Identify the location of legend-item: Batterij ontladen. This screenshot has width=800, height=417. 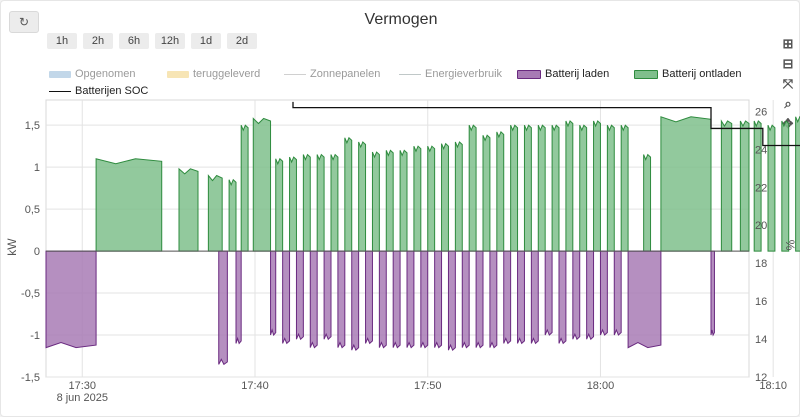
(688, 74).